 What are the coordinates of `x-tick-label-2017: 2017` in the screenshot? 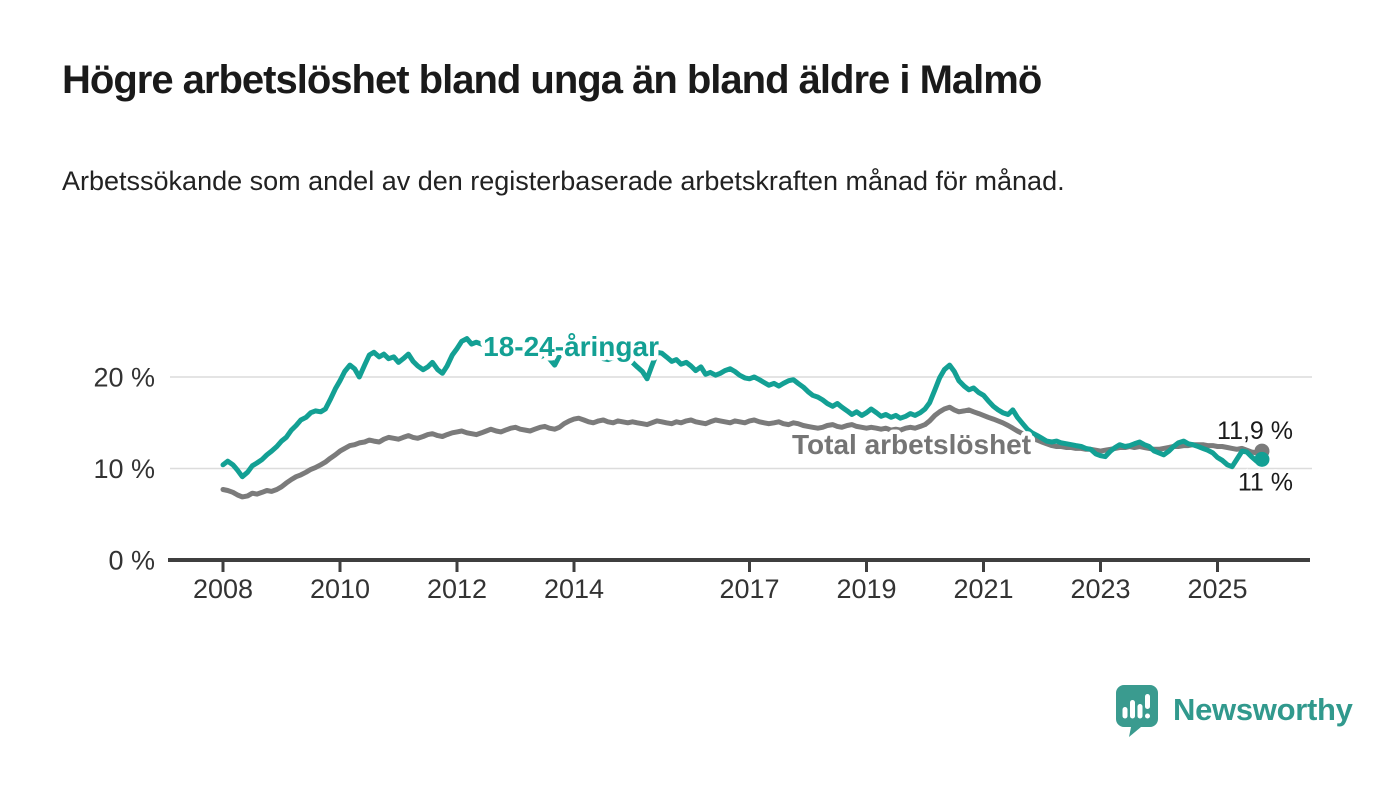 It's located at (749, 589).